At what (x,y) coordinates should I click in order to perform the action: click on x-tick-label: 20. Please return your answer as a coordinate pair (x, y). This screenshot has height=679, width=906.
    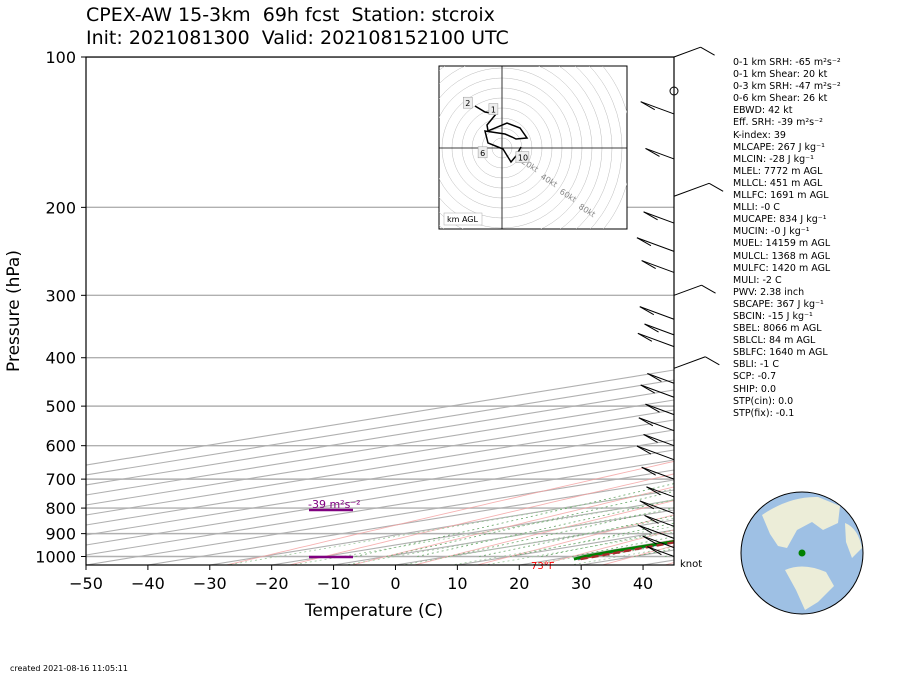
    Looking at the image, I should click on (519, 583).